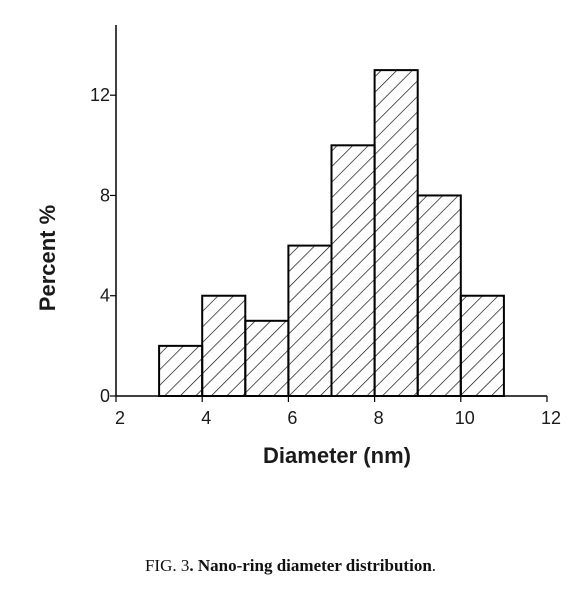  What do you see at coordinates (105, 195) in the screenshot?
I see `y-tick-label: 8` at bounding box center [105, 195].